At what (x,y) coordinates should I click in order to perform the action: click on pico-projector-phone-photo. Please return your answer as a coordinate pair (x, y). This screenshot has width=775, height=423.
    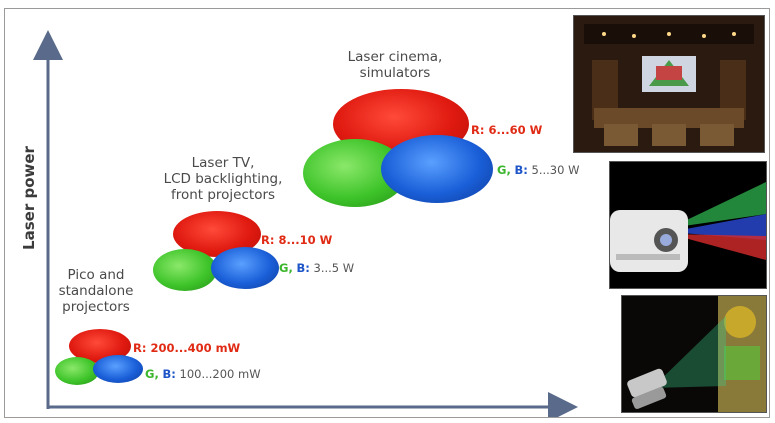
    Looking at the image, I should click on (694, 354).